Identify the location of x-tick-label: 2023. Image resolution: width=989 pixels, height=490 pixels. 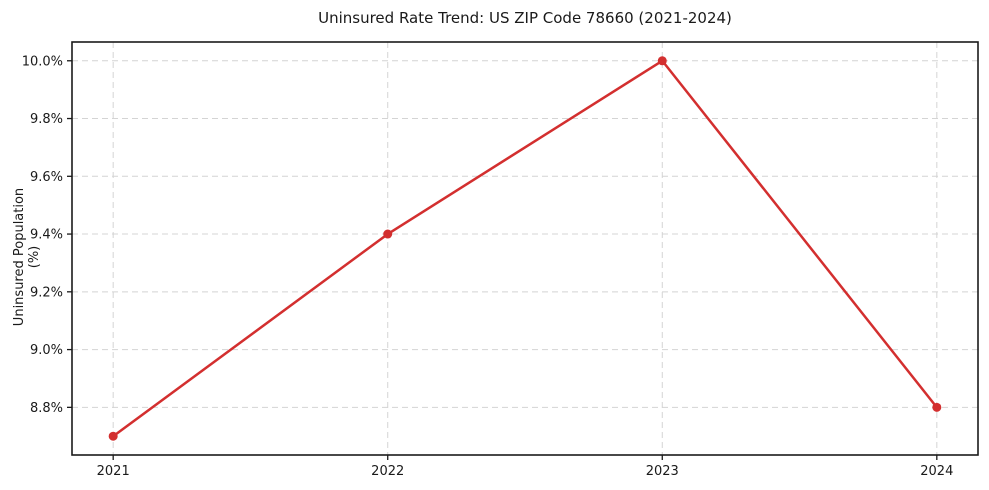
(662, 471).